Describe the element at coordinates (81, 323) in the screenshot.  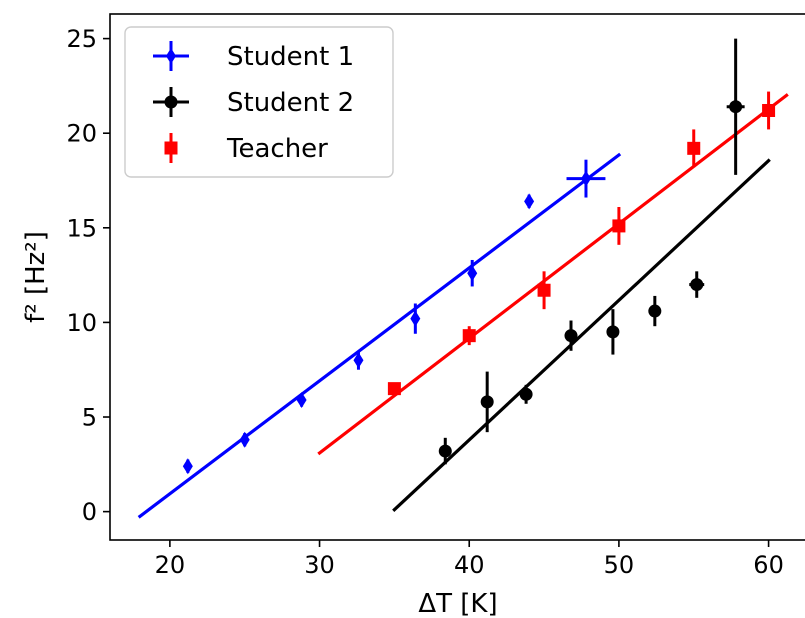
I see `y-tick-label: 10` at that location.